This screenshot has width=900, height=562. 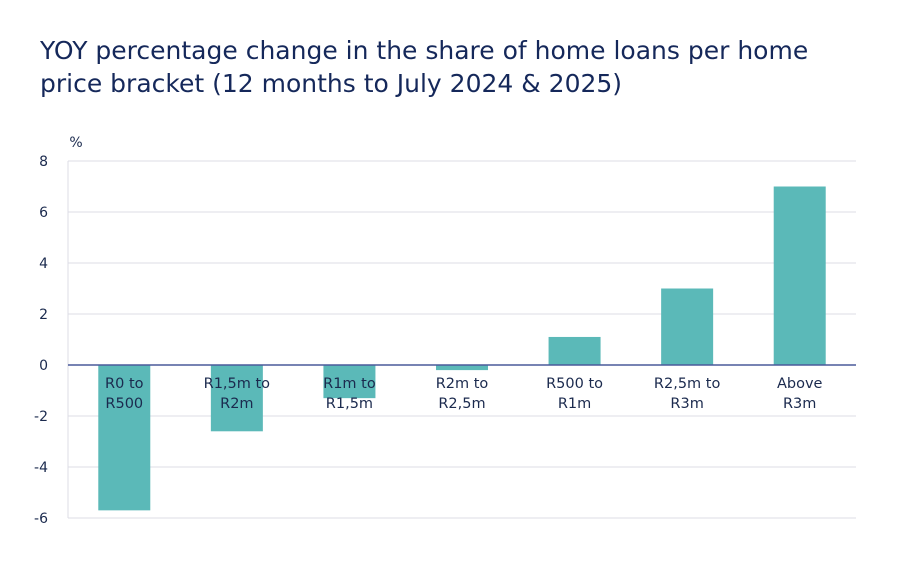 I want to click on y-tick-label: 6, so click(x=43, y=213).